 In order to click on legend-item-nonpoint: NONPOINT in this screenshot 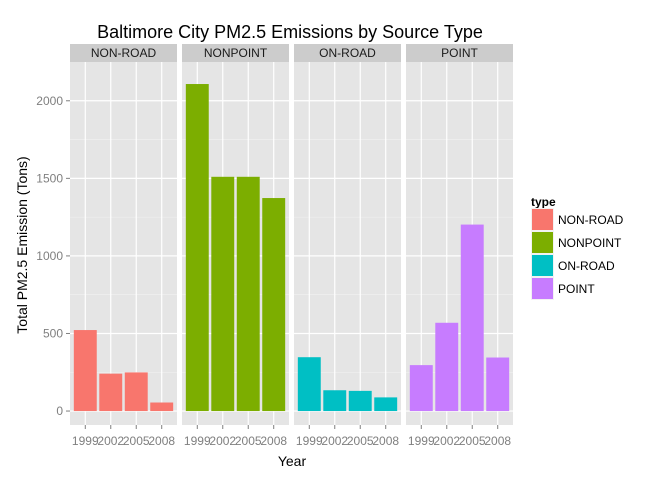, I will do `click(576, 242)`.